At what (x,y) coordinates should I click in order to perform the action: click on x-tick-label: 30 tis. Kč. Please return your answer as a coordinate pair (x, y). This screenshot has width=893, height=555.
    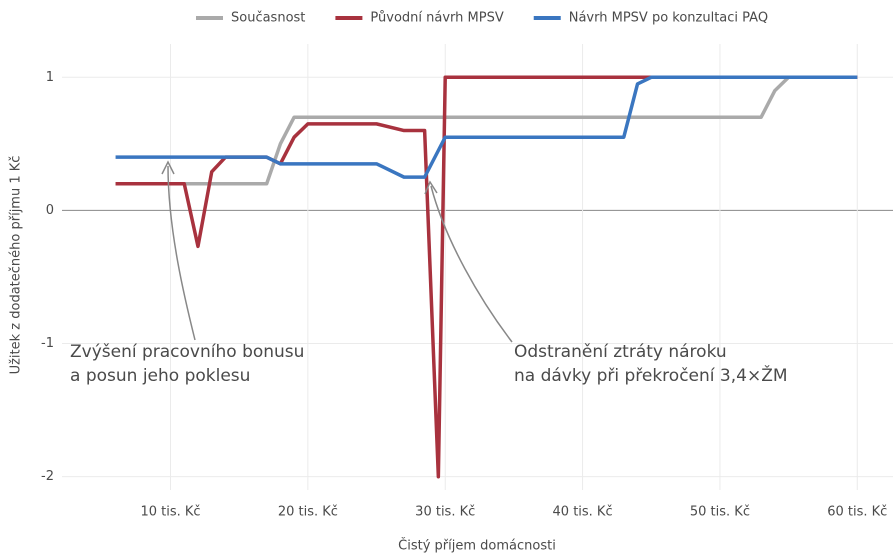
    Looking at the image, I should click on (445, 512).